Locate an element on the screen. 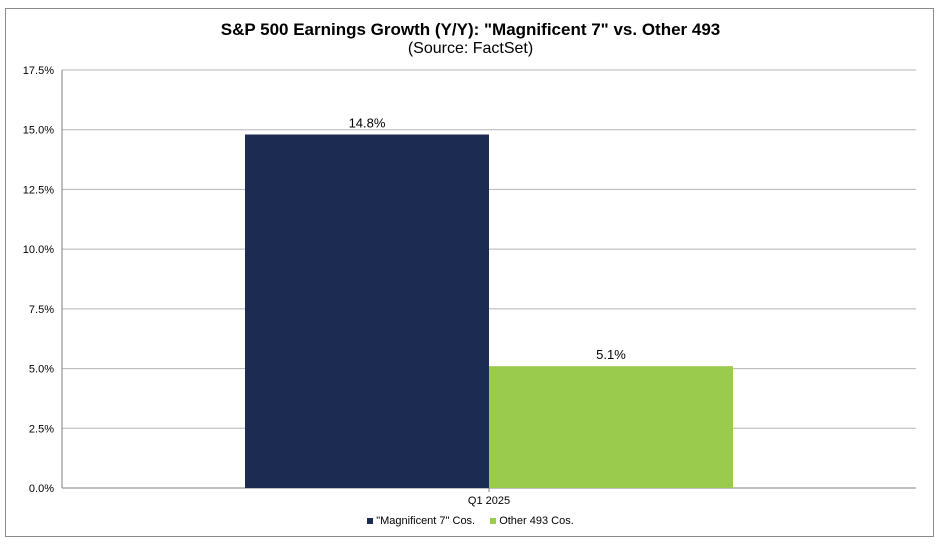 This screenshot has width=941, height=549. y-tick-label: 12.5% is located at coordinates (38, 190).